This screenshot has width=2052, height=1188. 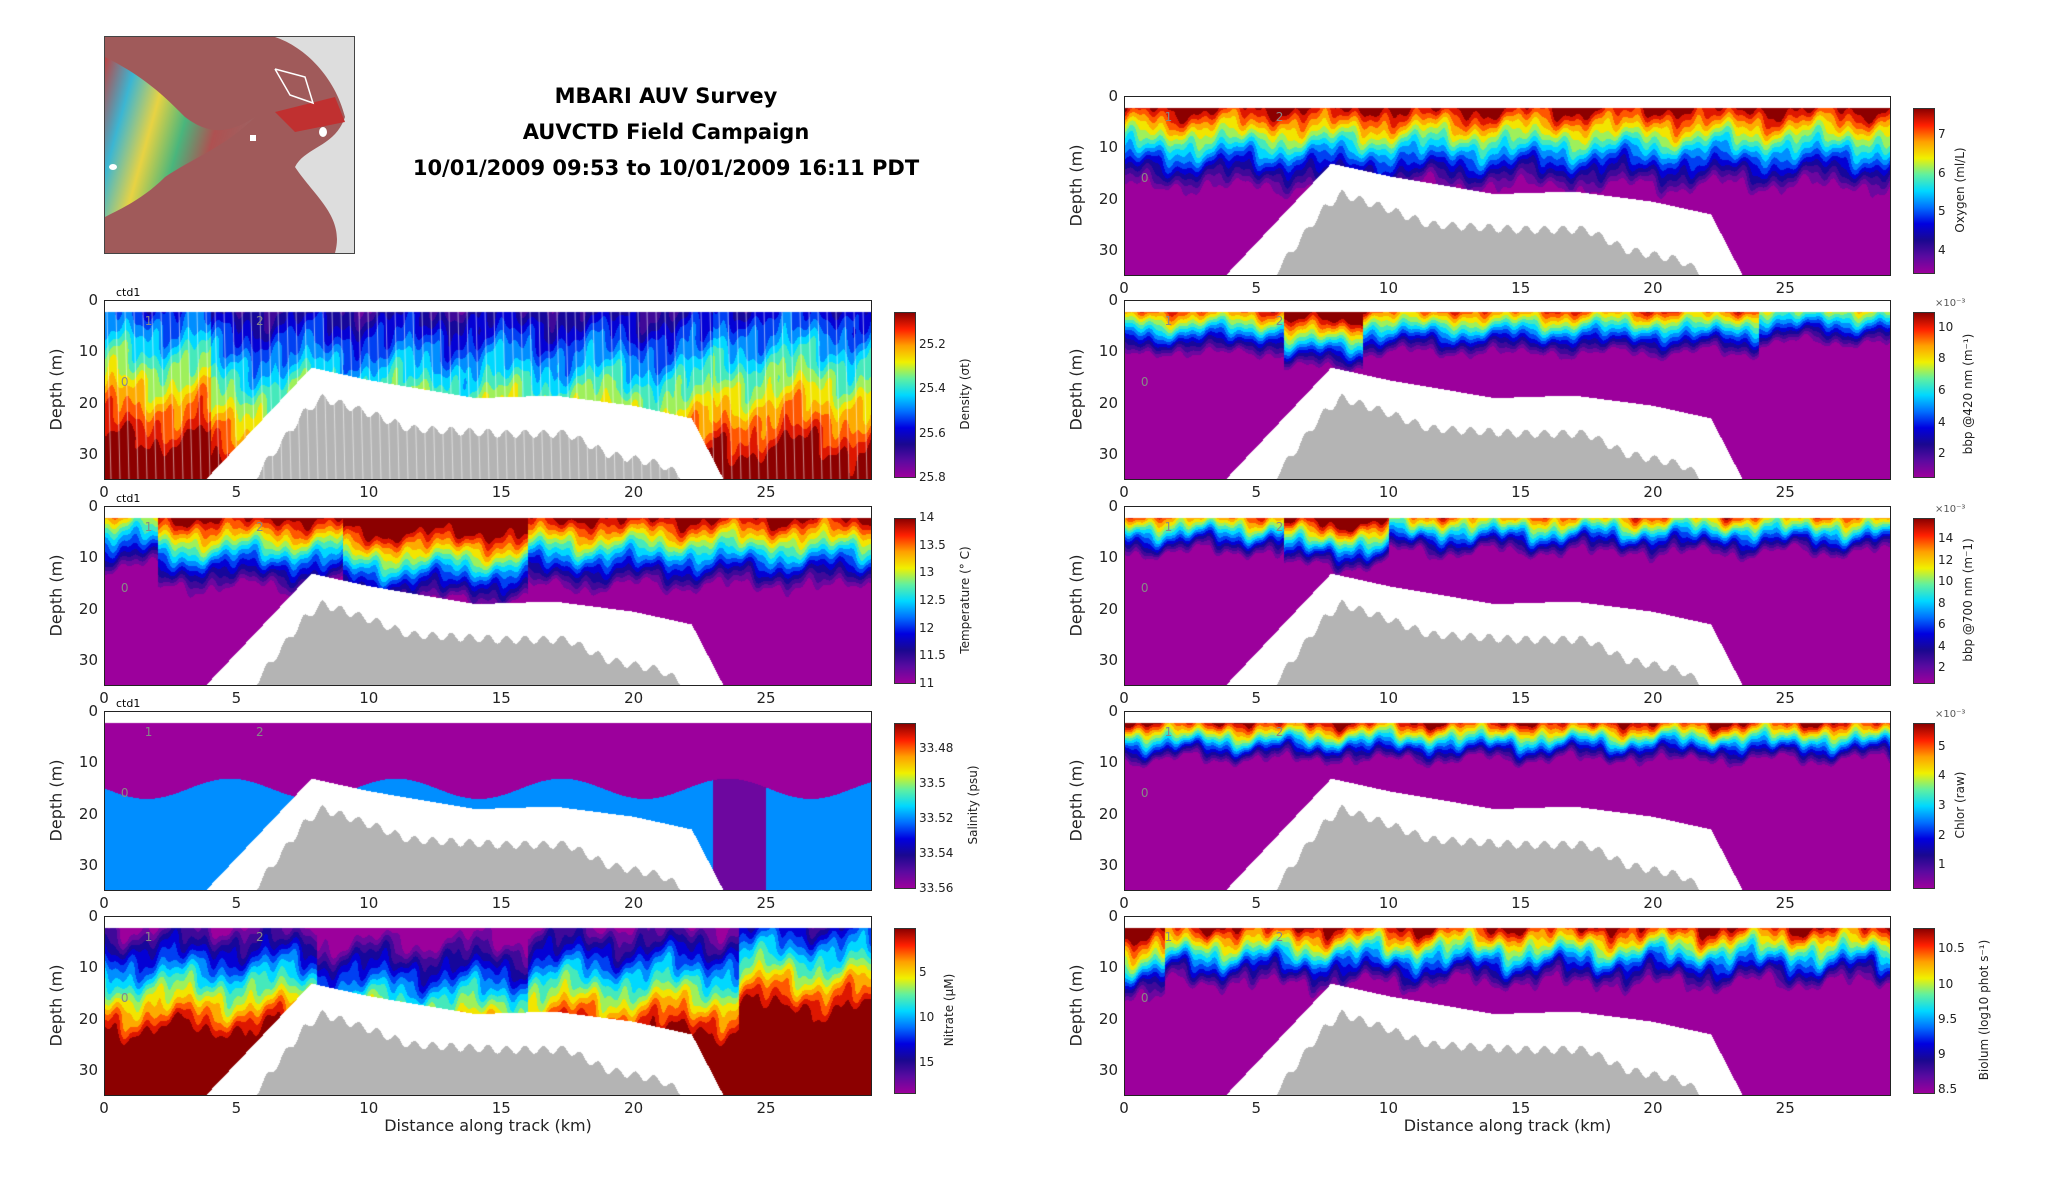 What do you see at coordinates (932, 783) in the screenshot?
I see `colorbar-tick-label: 33.5` at bounding box center [932, 783].